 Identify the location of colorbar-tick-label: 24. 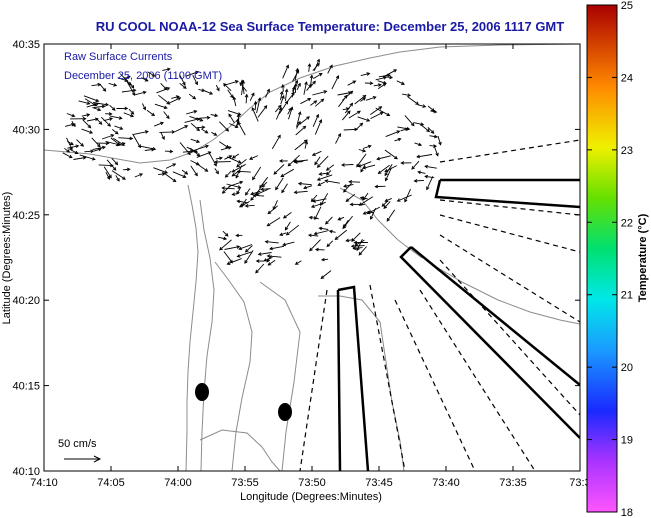
(627, 78).